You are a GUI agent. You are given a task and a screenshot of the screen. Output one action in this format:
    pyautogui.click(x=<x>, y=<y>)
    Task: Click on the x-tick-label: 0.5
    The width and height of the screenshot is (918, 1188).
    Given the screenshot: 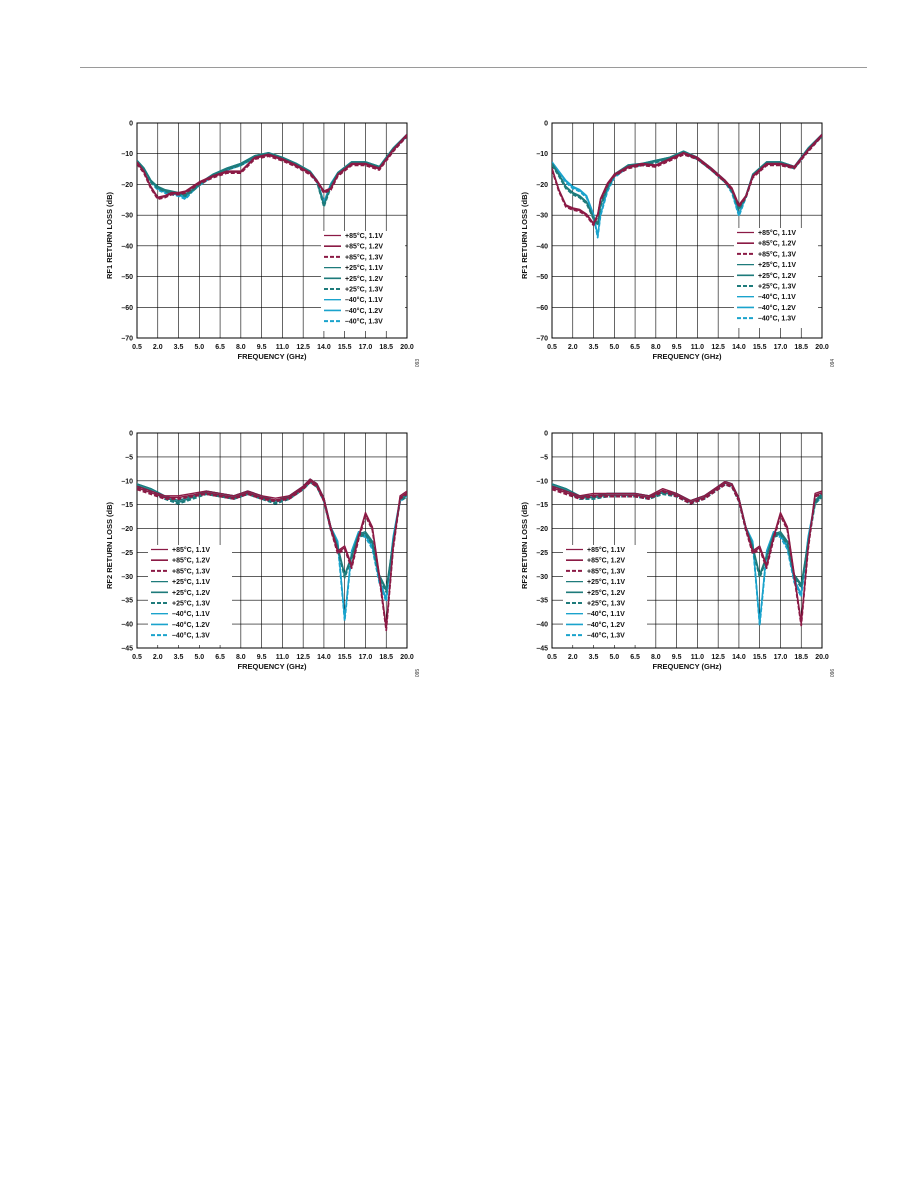 What is the action you would take?
    pyautogui.click(x=552, y=347)
    